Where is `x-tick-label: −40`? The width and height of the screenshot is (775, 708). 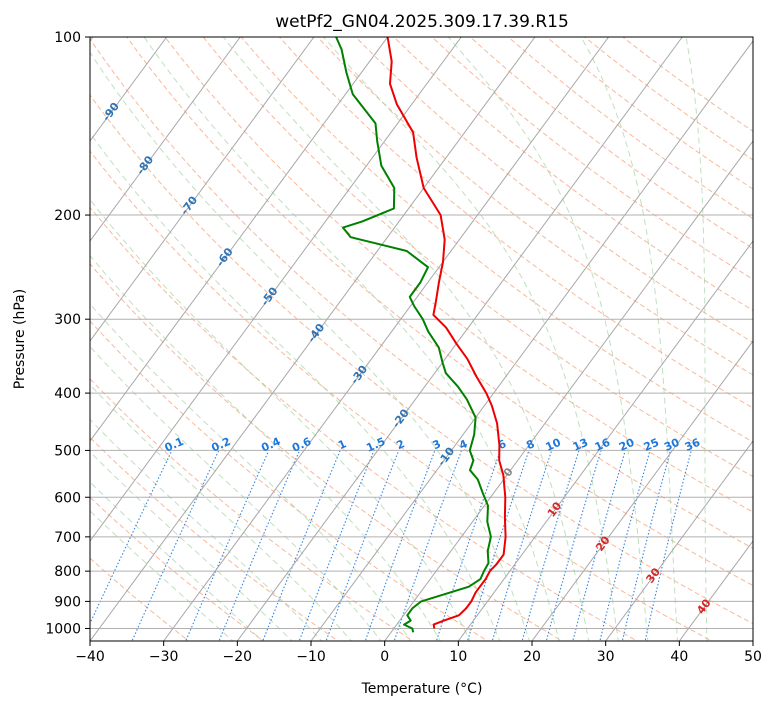
x-tick-label: −40 is located at coordinates (90, 657).